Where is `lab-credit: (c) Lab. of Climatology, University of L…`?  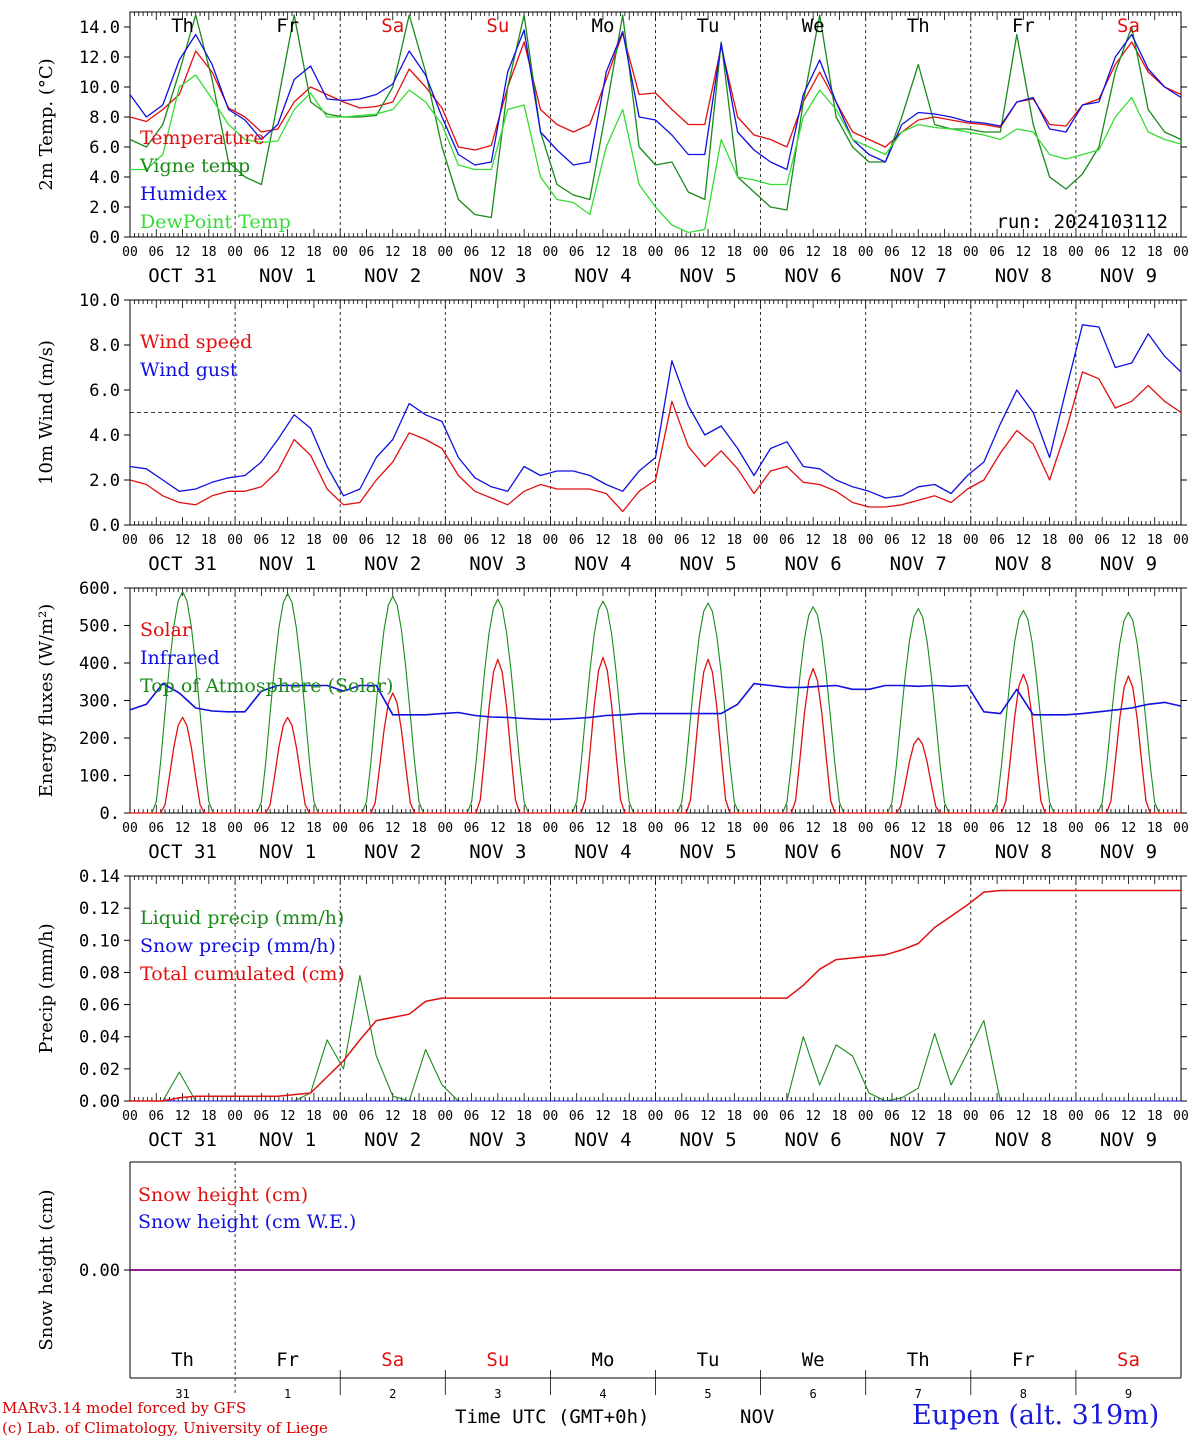
lab-credit: (c) Lab. of Climatology, University of L… is located at coordinates (165, 1428).